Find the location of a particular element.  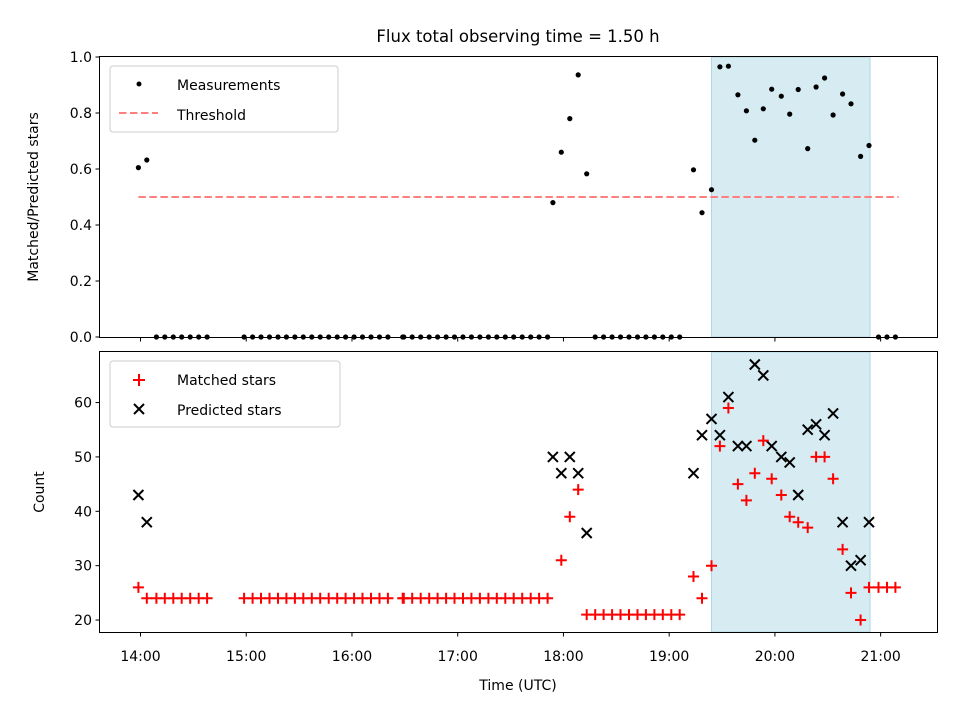

counts-y-axis-label: Count is located at coordinates (40, 492).